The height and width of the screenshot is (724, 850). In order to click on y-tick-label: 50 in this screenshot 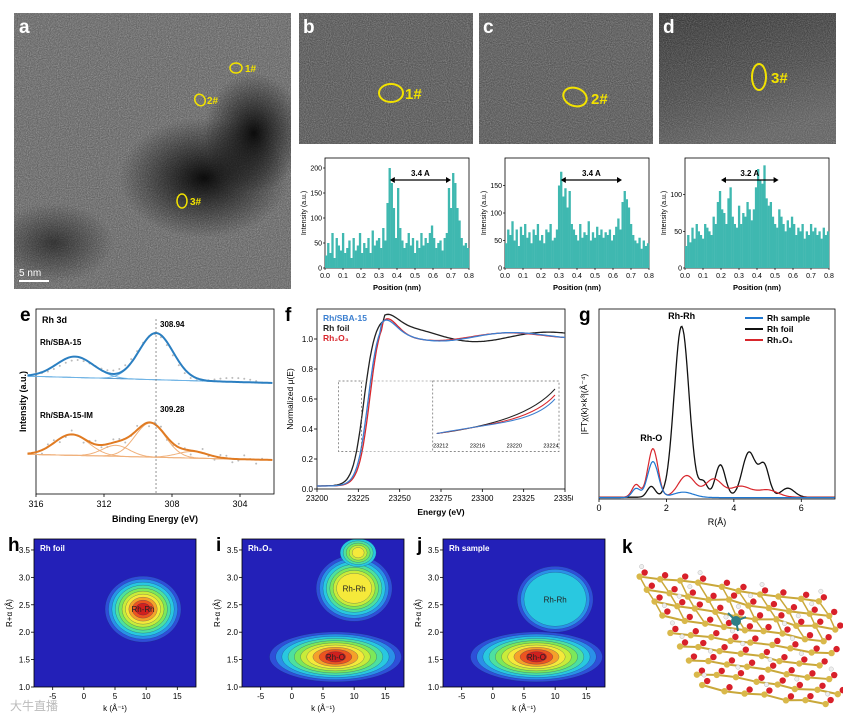, I will do `click(318, 244)`.